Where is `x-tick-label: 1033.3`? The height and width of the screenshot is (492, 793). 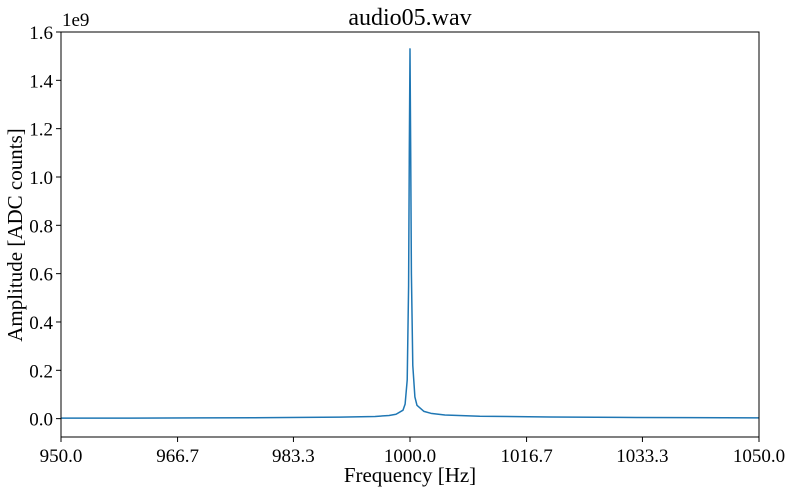
x-tick-label: 1033.3 is located at coordinates (642, 456).